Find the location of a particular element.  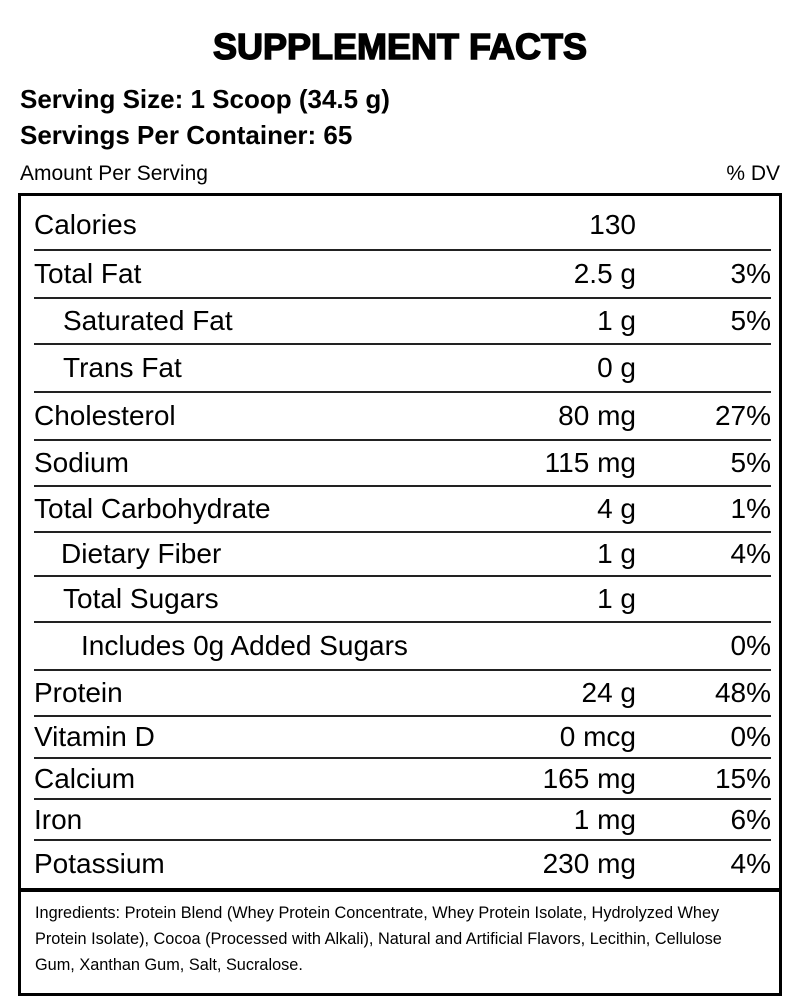

nutrient-amount: 165 mg is located at coordinates (589, 778).